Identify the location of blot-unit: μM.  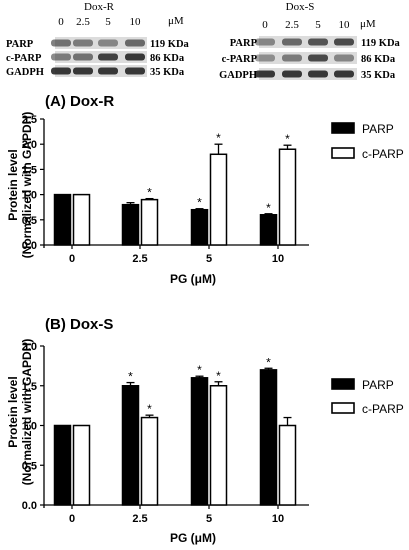
(176, 21).